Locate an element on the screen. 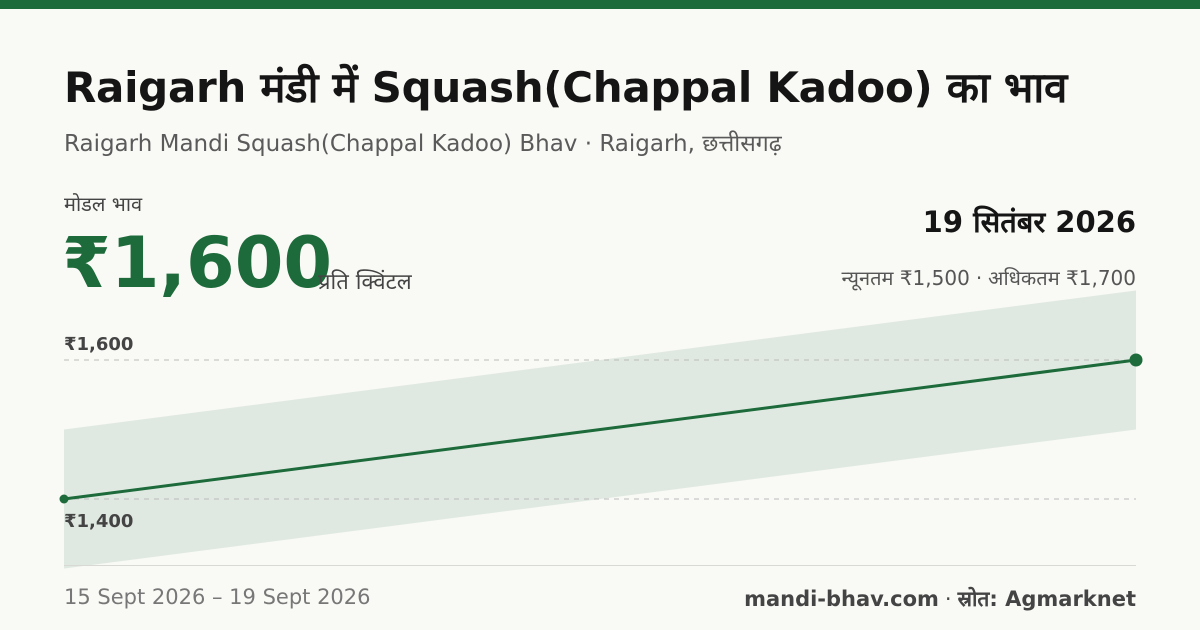  price-unit: प्रति क्विंटल is located at coordinates (365, 282).